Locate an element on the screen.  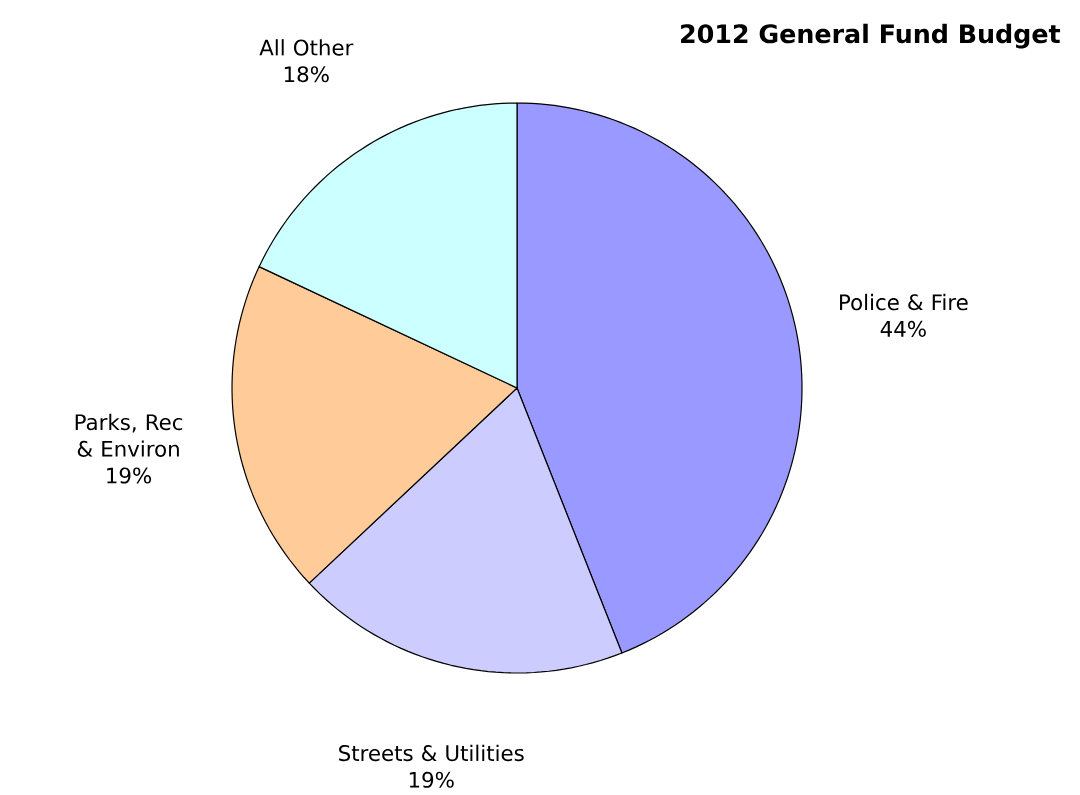
slice-label: Streets & Utilities is located at coordinates (431, 753).